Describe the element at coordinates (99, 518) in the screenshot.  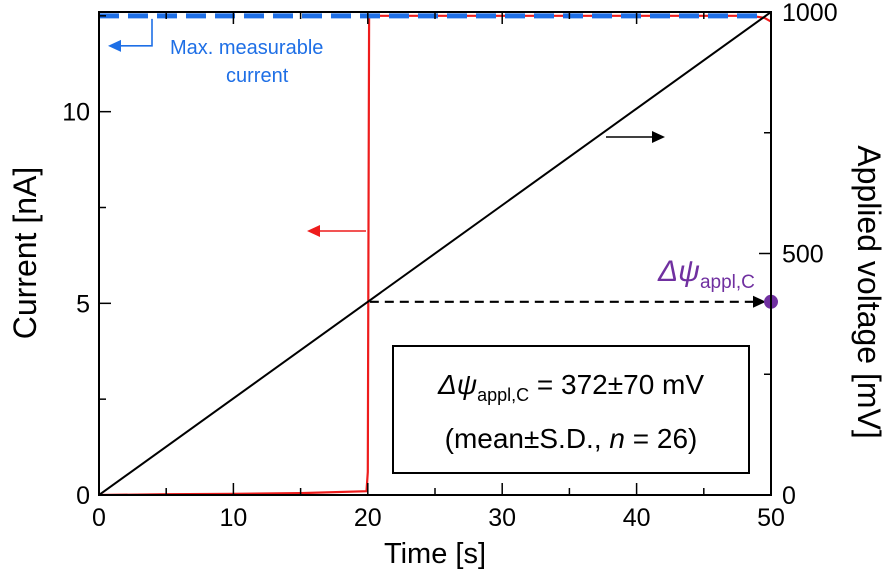
I see `x-tick-label: 0` at that location.